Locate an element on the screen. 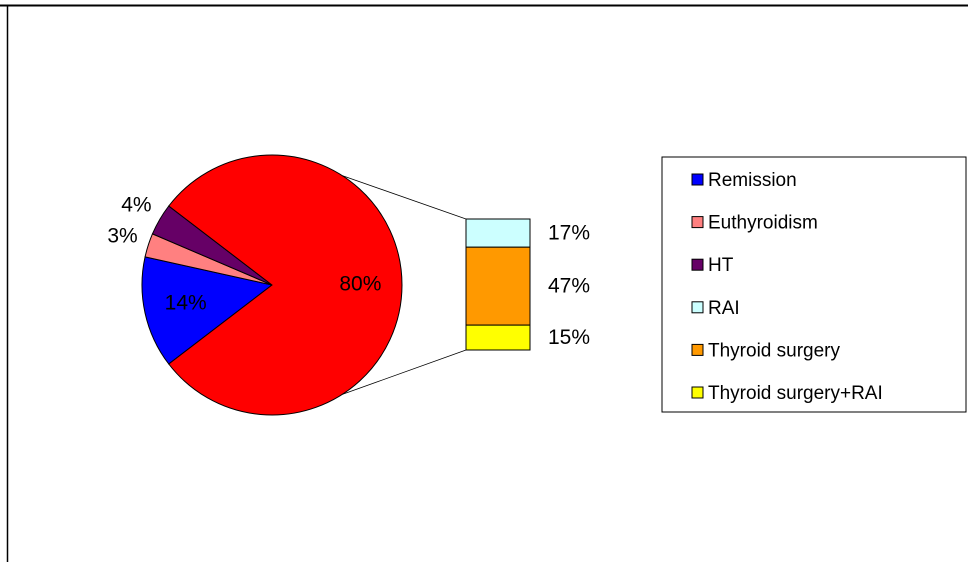 The image size is (968, 562). slice-label: 3% is located at coordinates (122, 235).